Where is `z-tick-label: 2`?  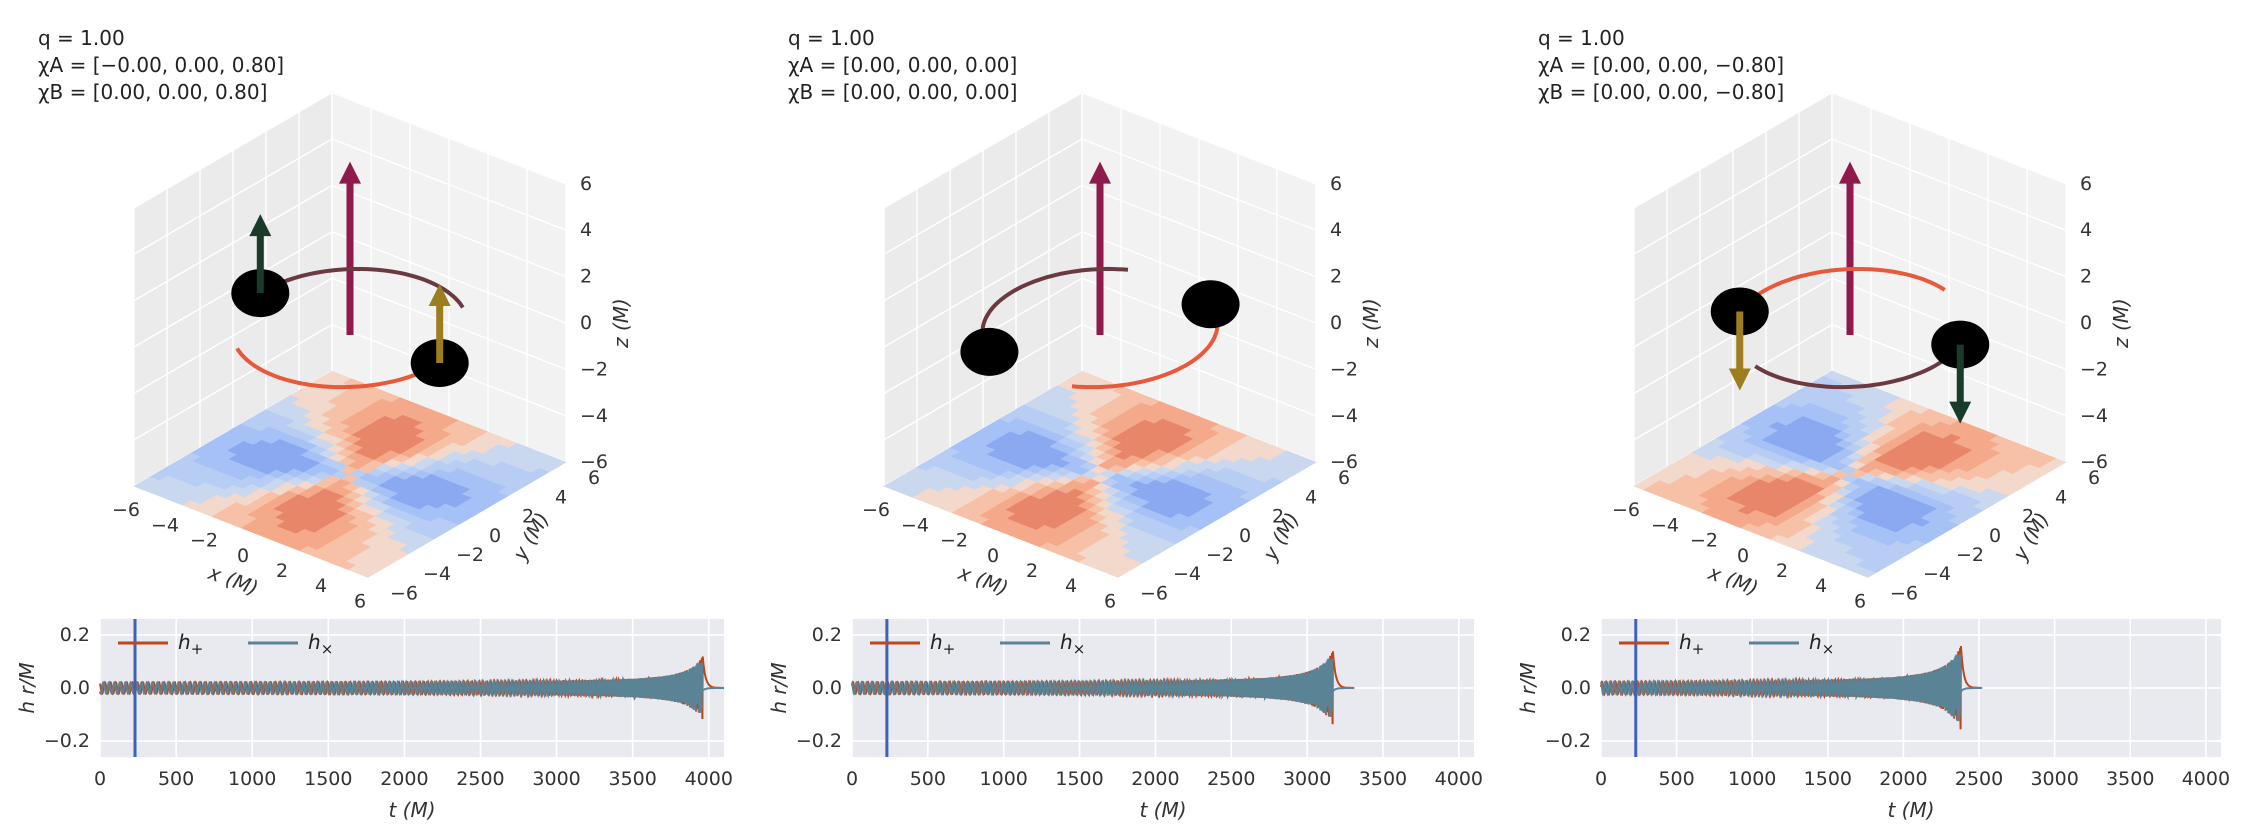 z-tick-label: 2 is located at coordinates (586, 277).